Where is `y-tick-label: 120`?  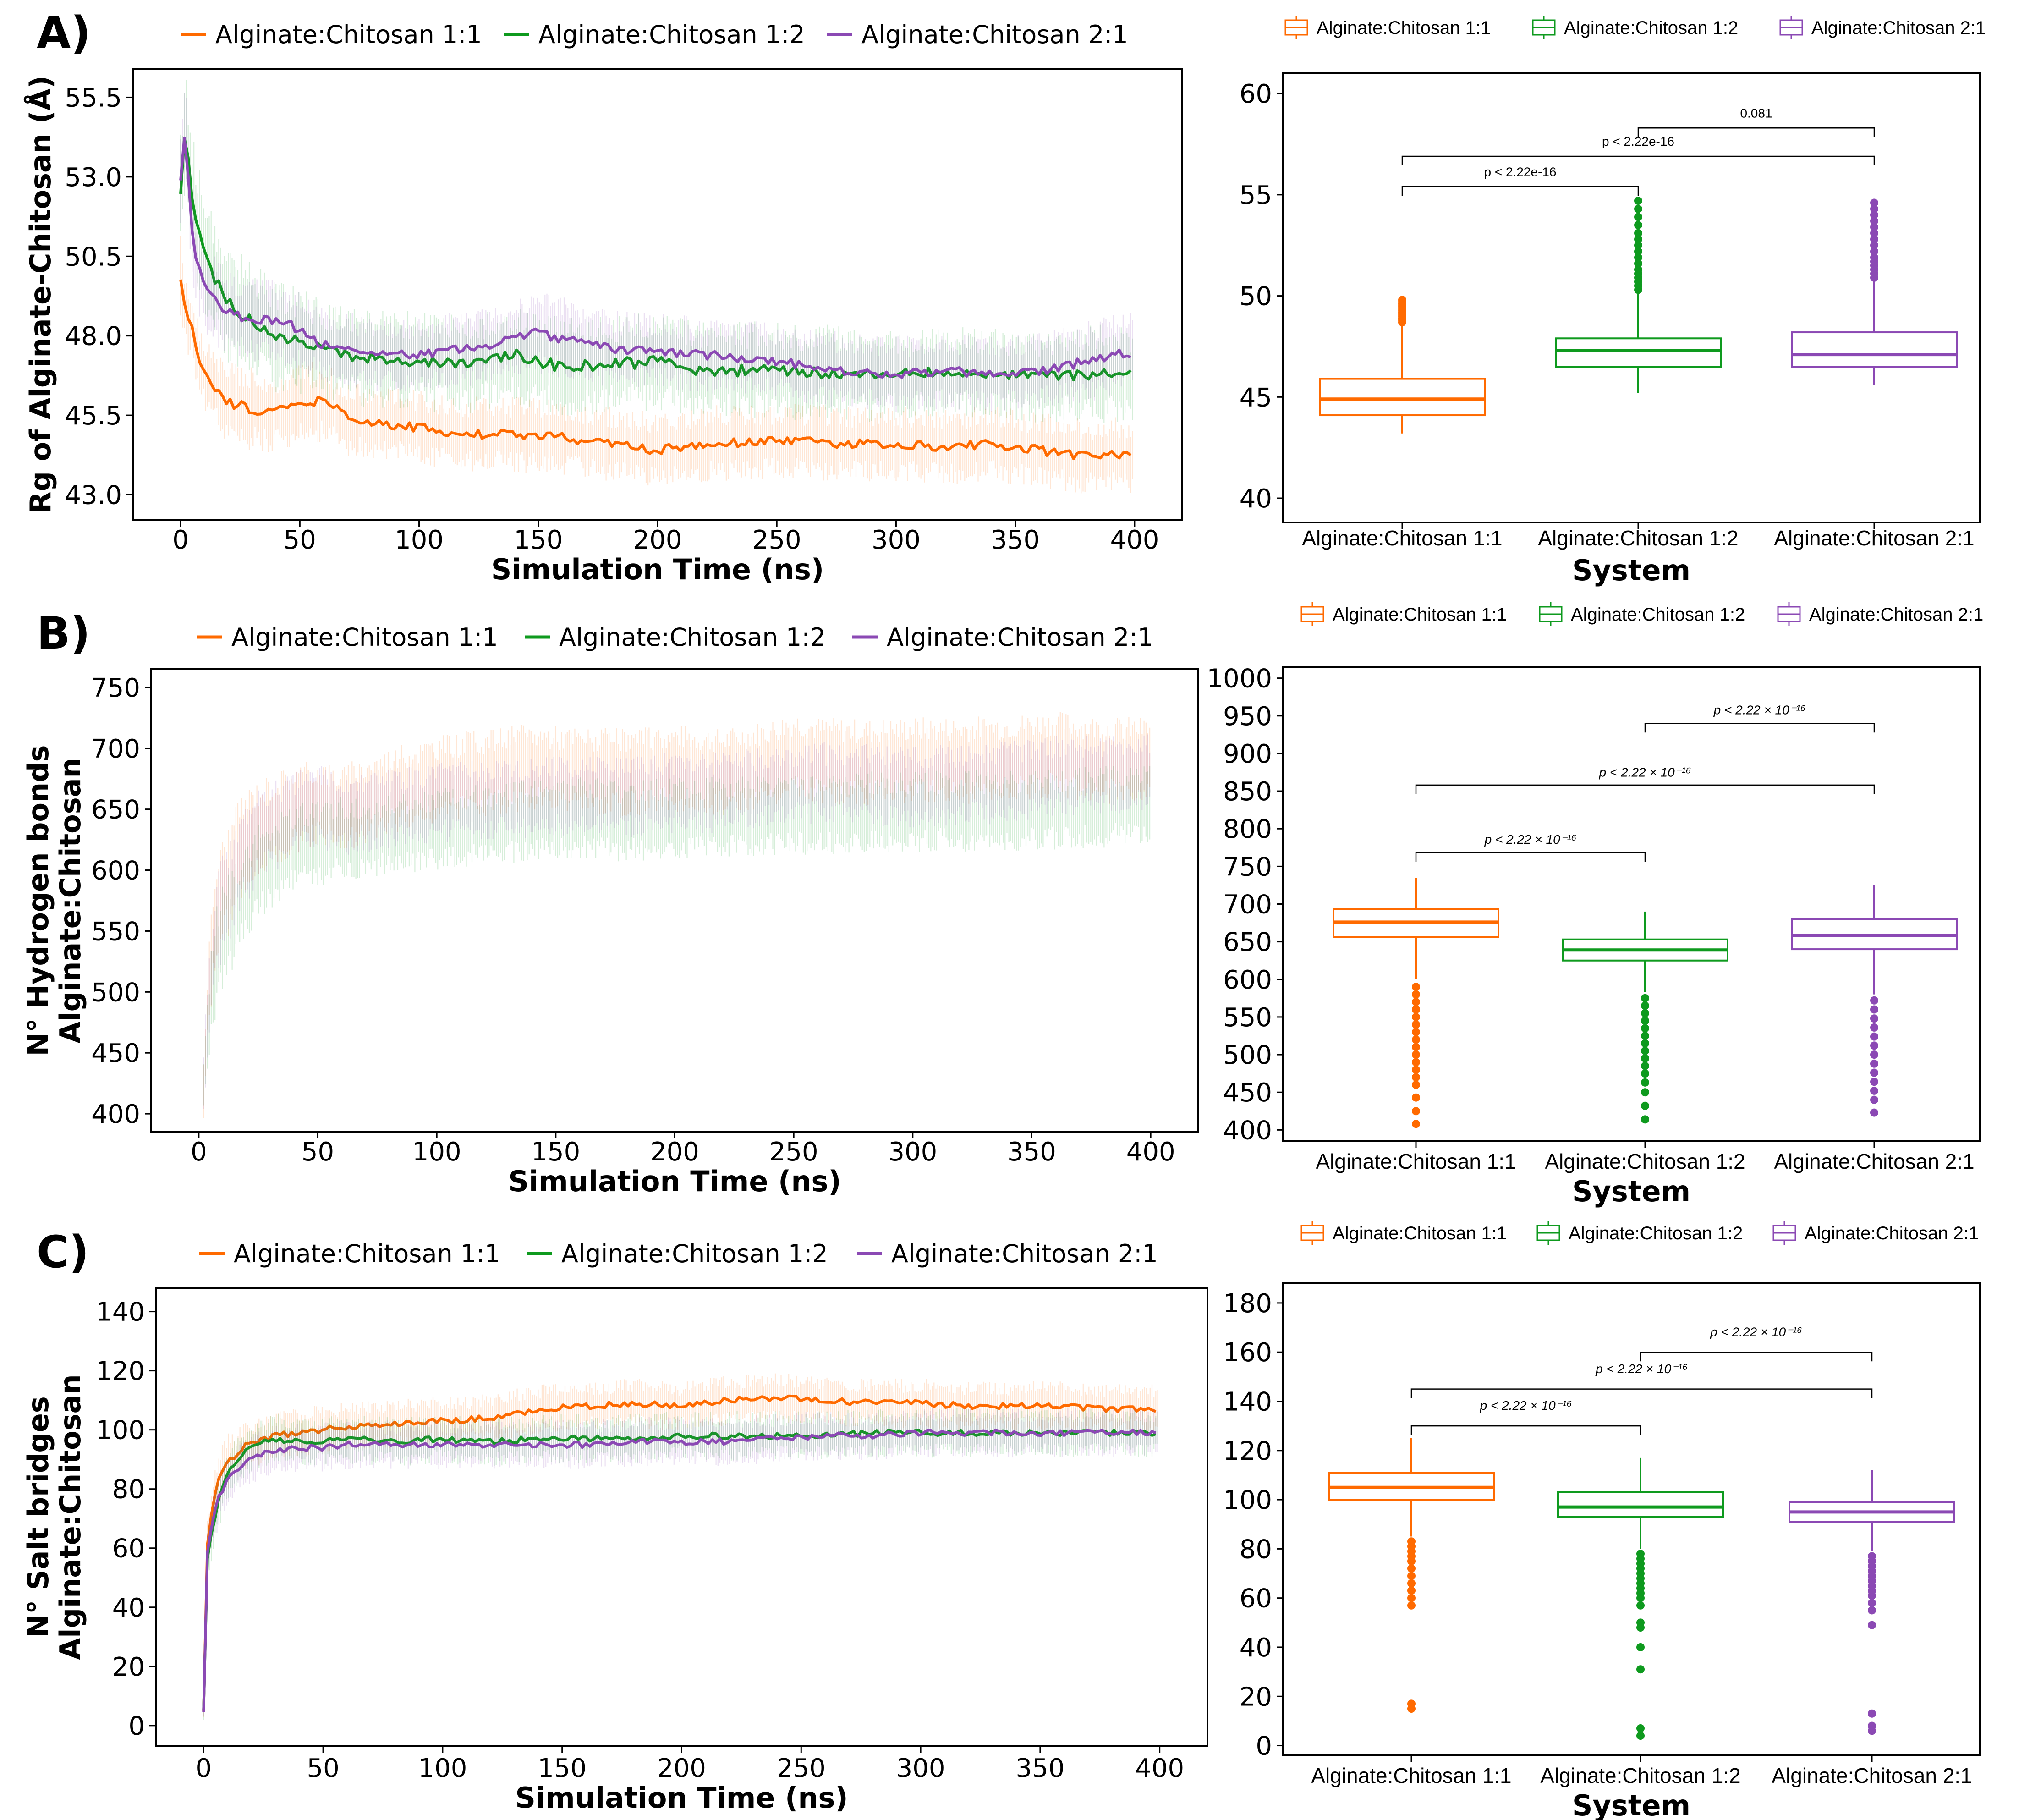 y-tick-label: 120 is located at coordinates (1247, 1451).